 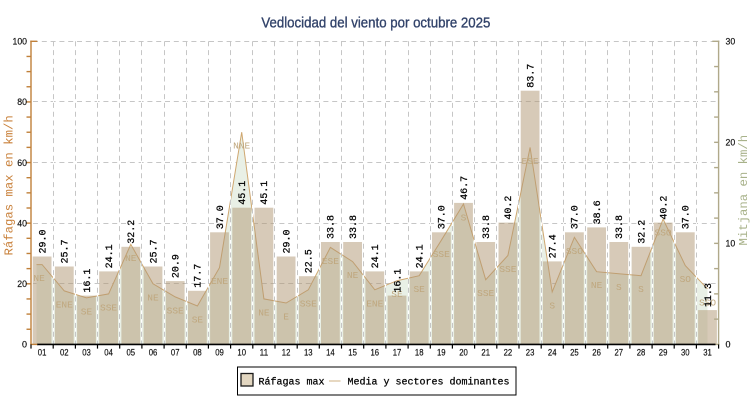 What do you see at coordinates (707, 353) in the screenshot?
I see `svg-text: 31` at bounding box center [707, 353].